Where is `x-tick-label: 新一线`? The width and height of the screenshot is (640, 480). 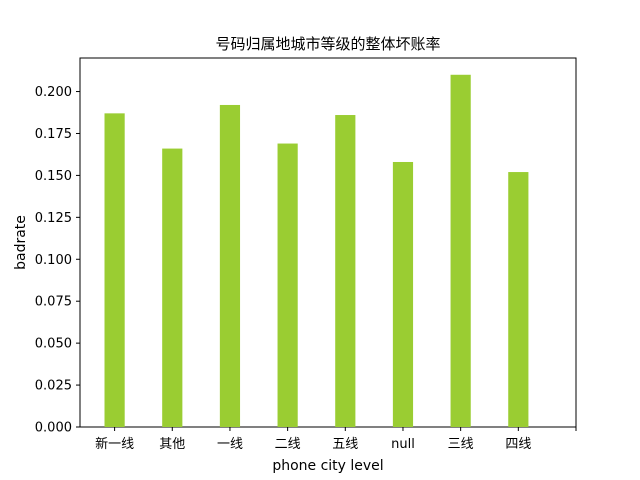
x-tick-label: 新一线 is located at coordinates (114, 444).